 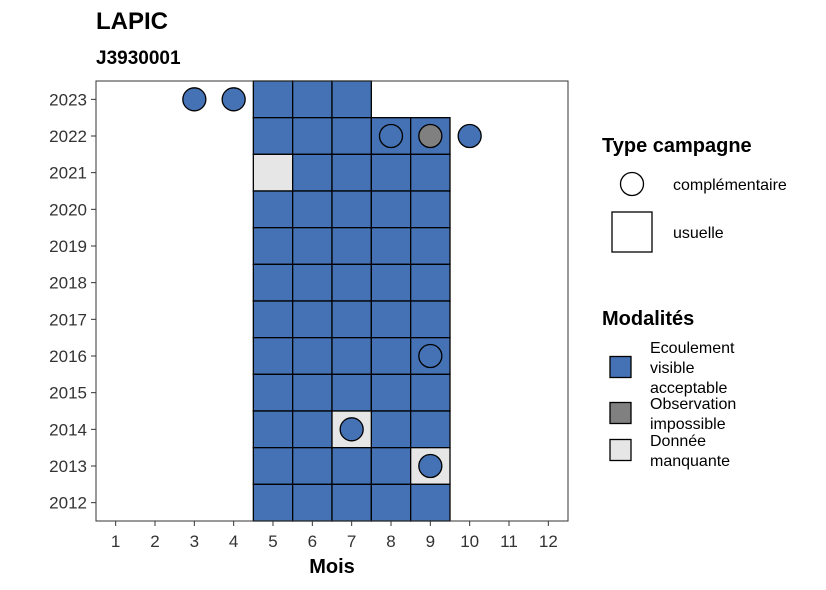 I want to click on x-tick-label-2: 2, so click(x=154, y=541).